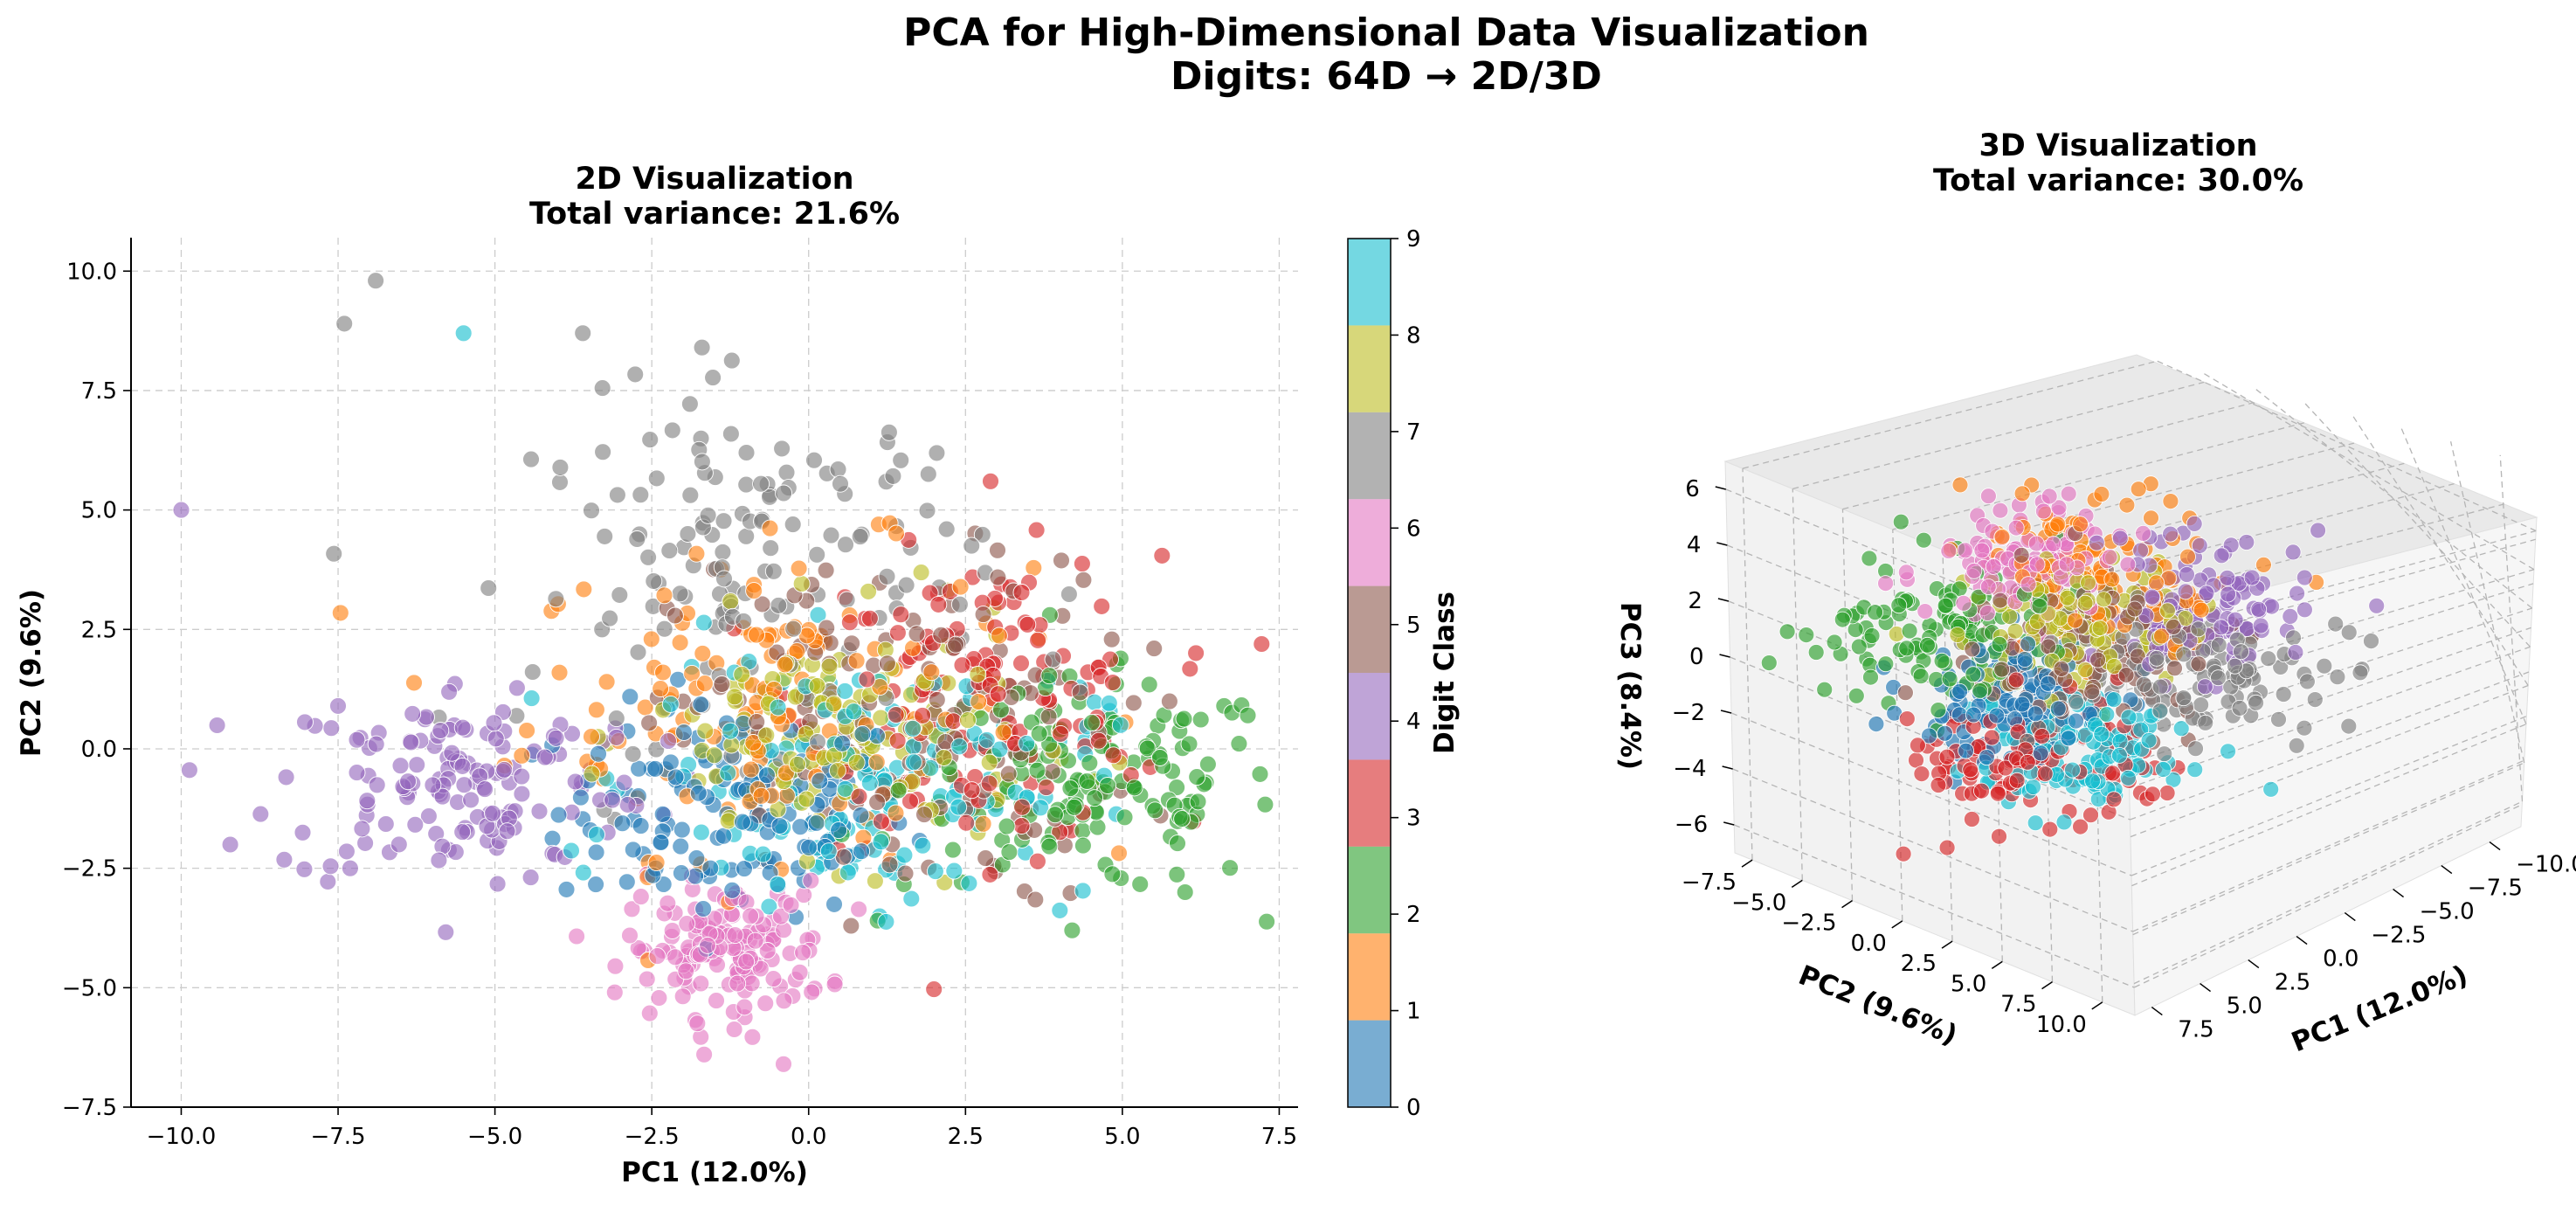 The image size is (2576, 1205). What do you see at coordinates (1413, 529) in the screenshot?
I see `colorbar-tick-label: 6` at bounding box center [1413, 529].